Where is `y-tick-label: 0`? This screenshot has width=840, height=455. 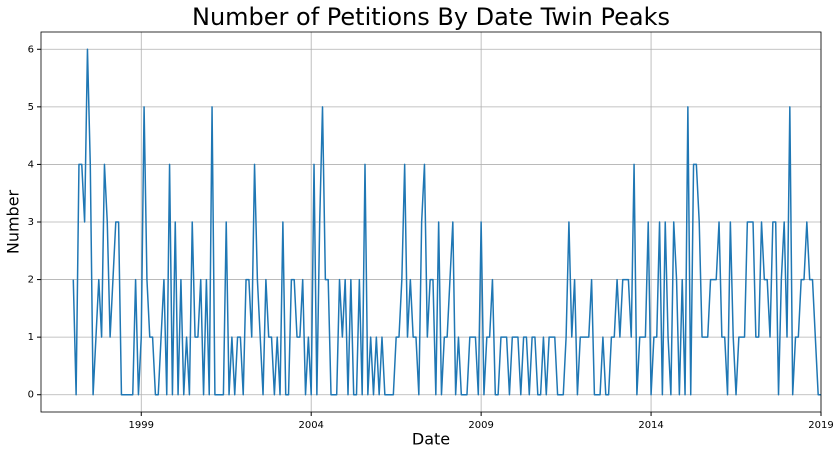 y-tick-label: 0 is located at coordinates (31, 395).